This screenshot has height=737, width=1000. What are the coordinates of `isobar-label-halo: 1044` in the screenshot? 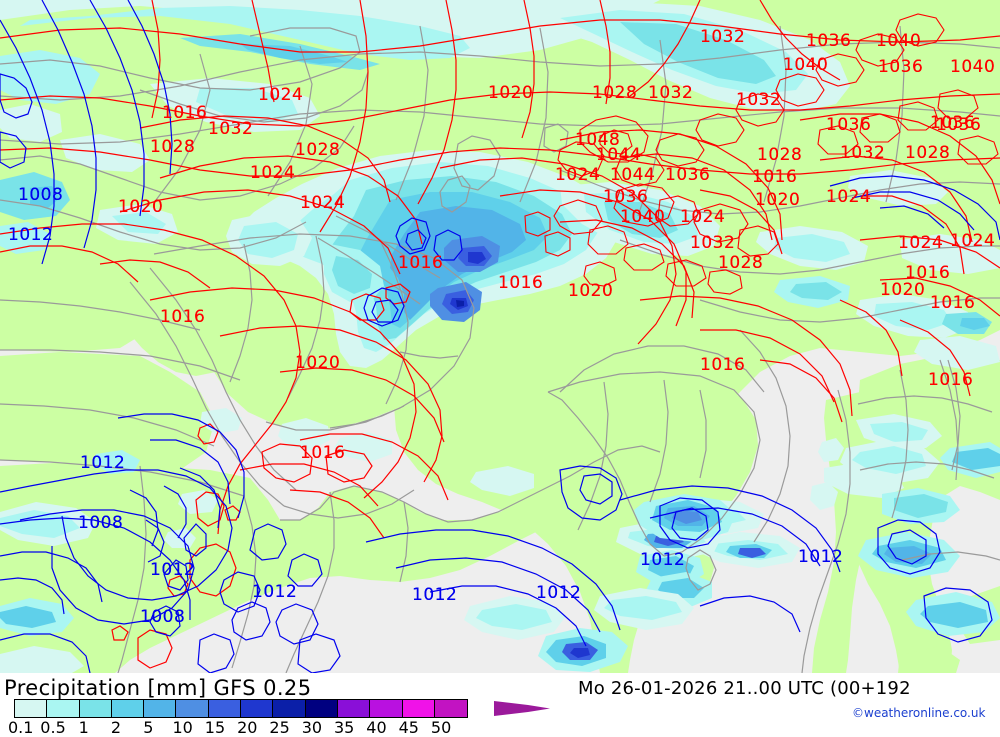 It's located at (632, 175).